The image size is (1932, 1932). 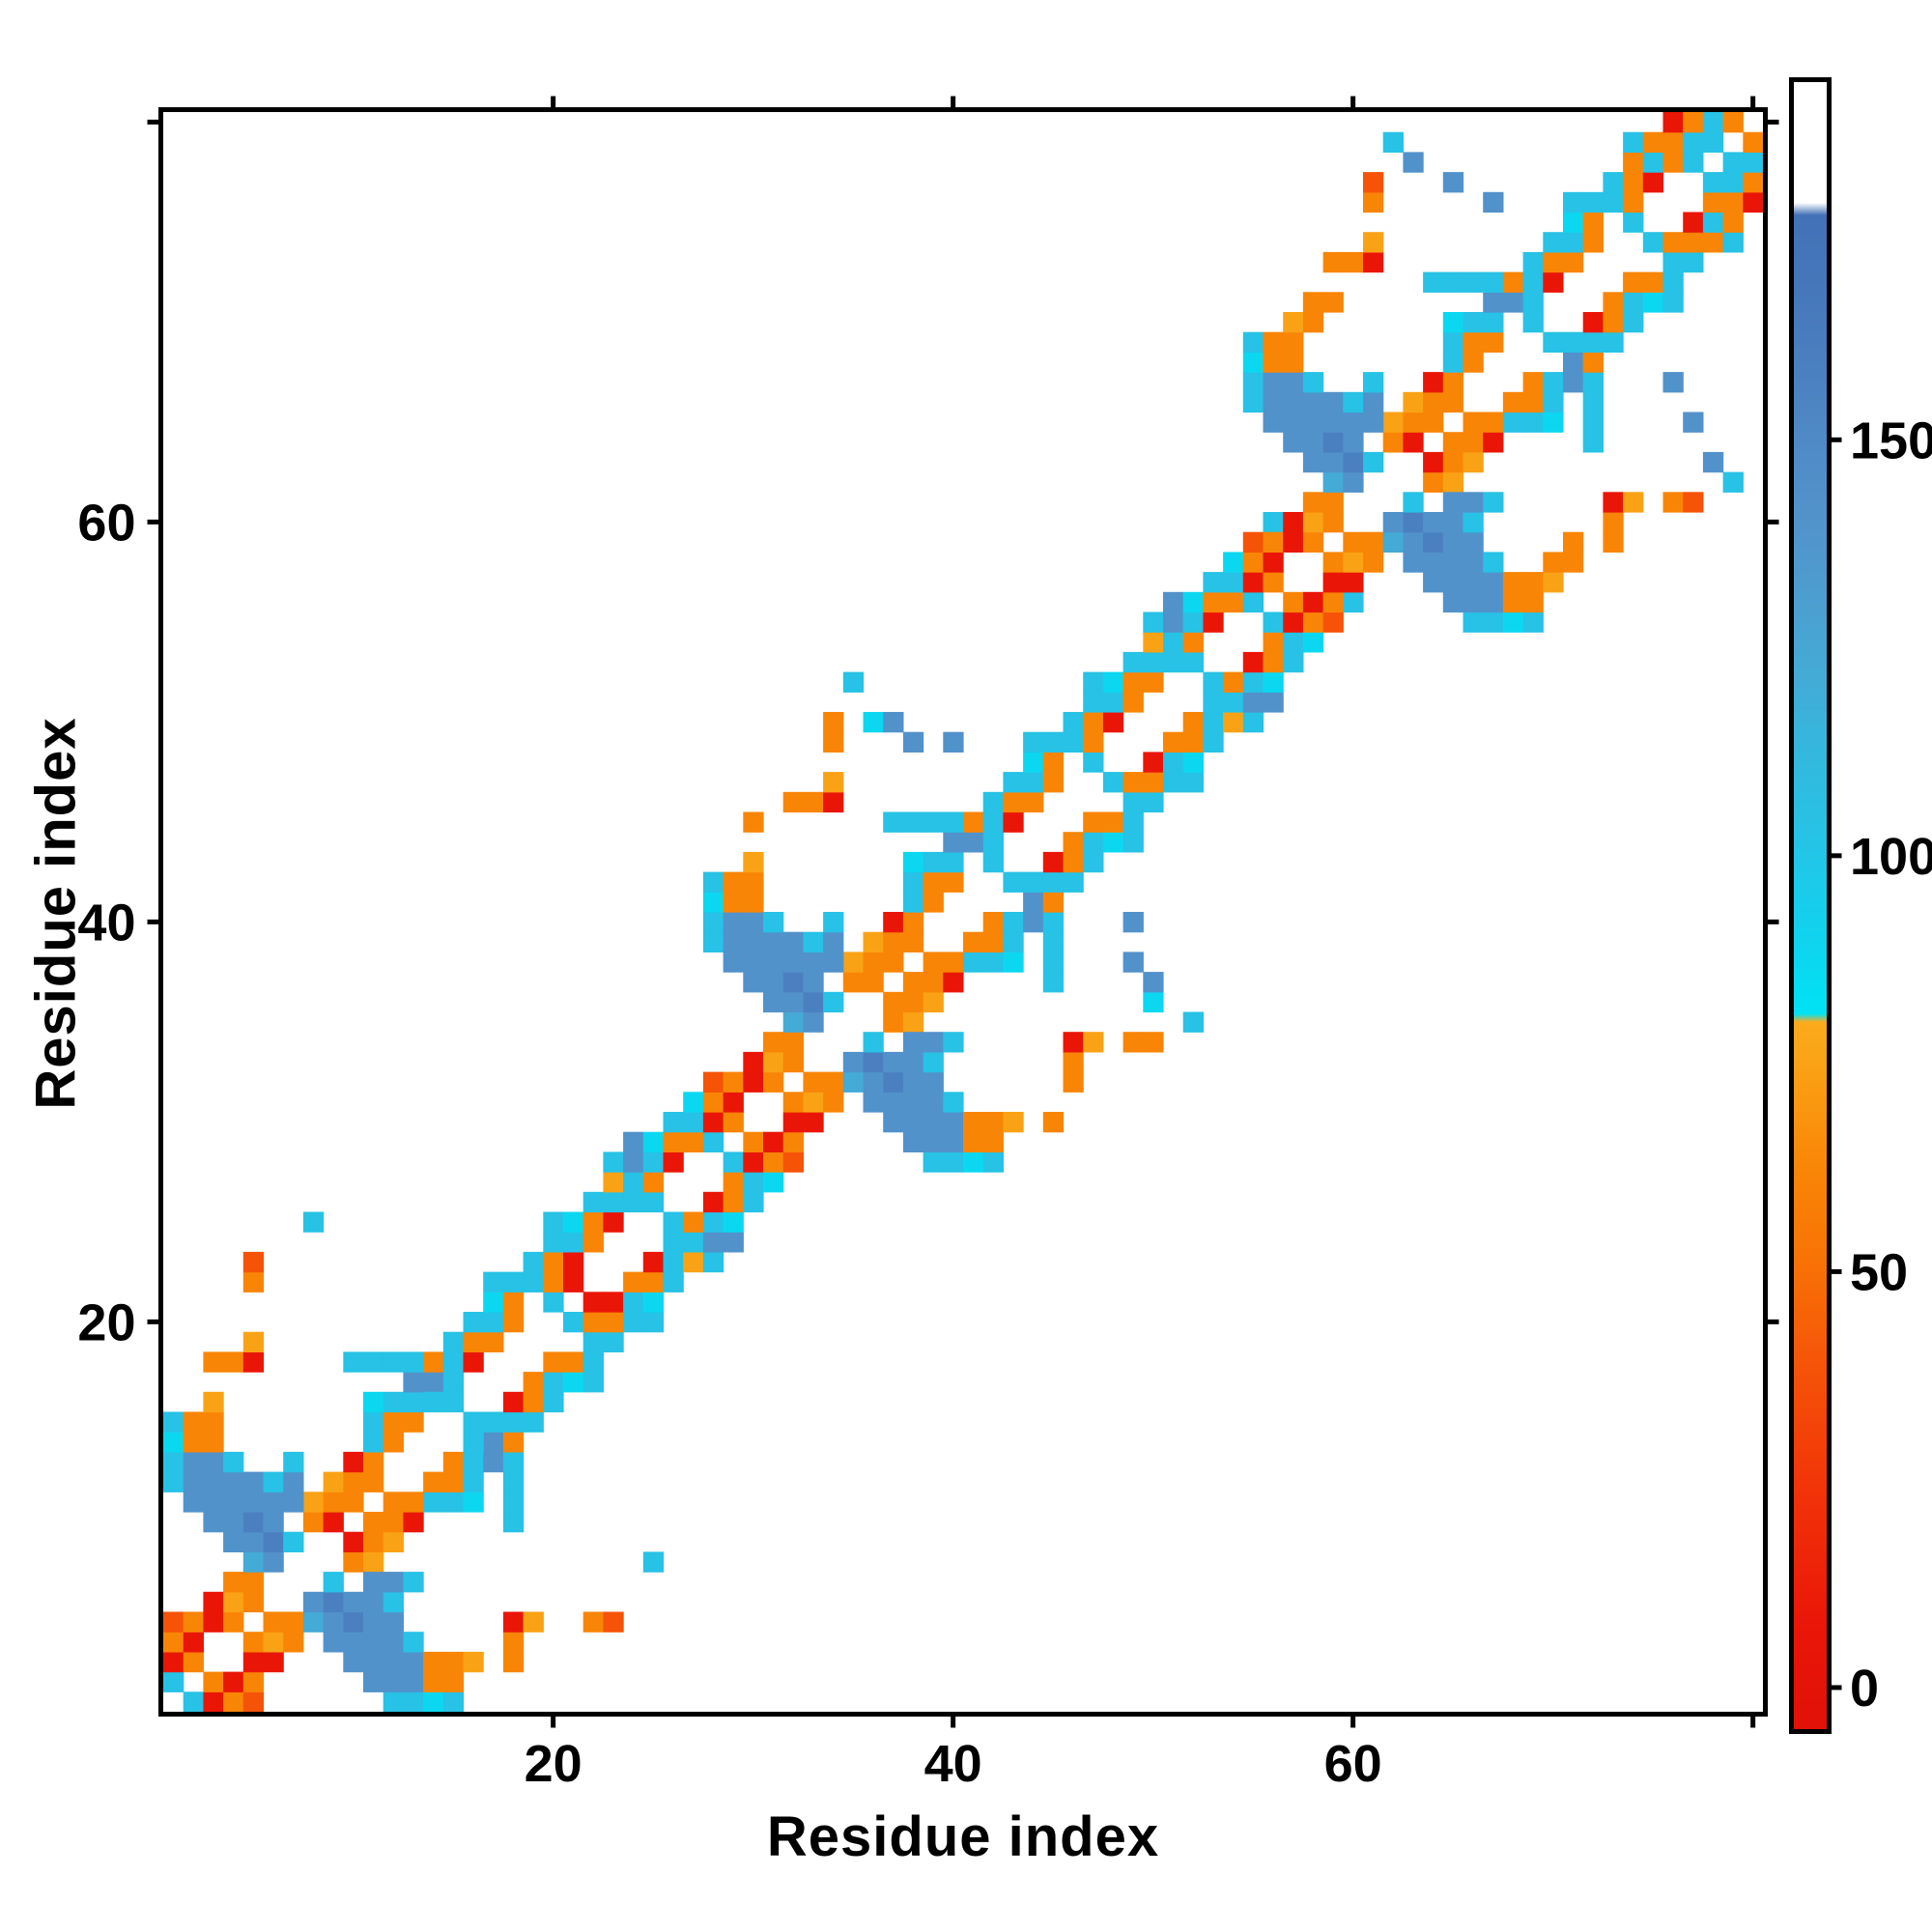 What do you see at coordinates (1353, 1764) in the screenshot?
I see `x-tick-label: 60` at bounding box center [1353, 1764].